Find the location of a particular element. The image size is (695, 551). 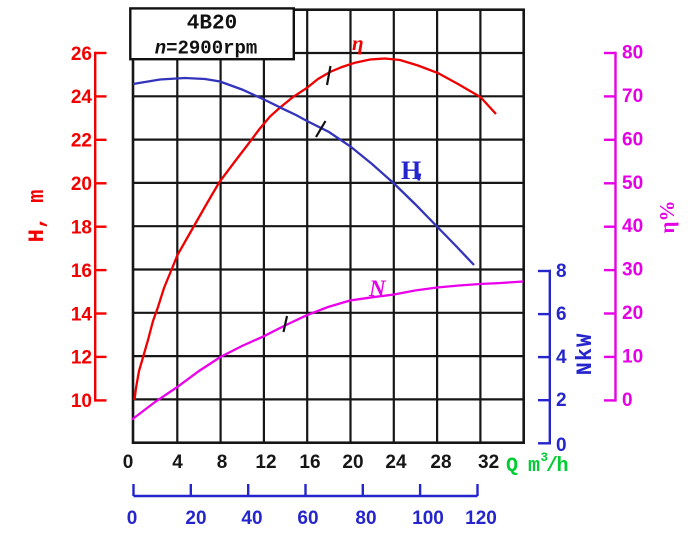

svg-text: 32 is located at coordinates (488, 462).